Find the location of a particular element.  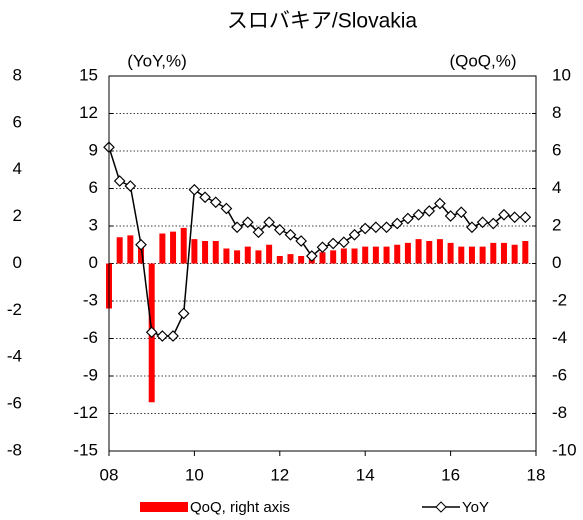

legend-label: QoQ, right axis is located at coordinates (240, 507).